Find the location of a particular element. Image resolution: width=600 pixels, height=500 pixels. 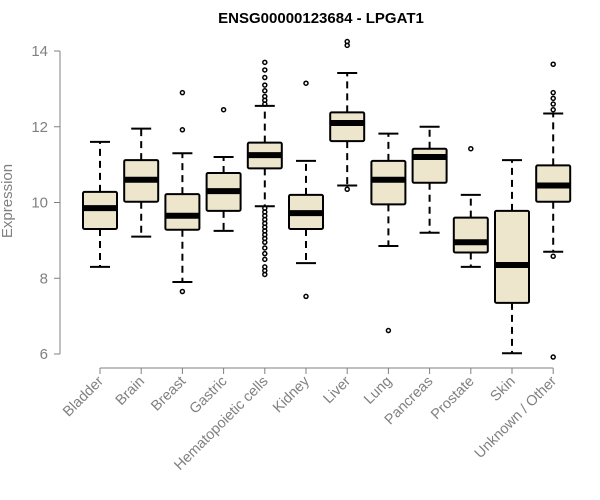

box-pancreas is located at coordinates (429, 179).